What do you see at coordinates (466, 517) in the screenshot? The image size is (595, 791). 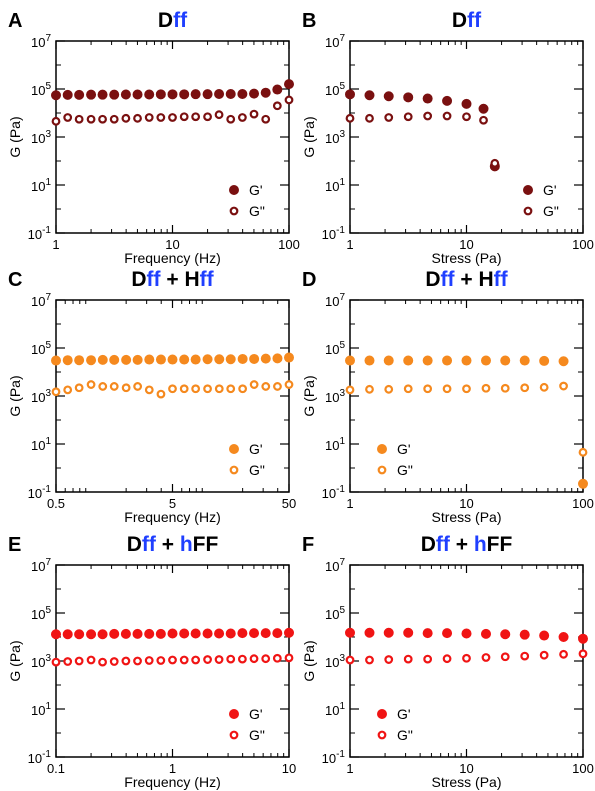 I see `x-axis-label: Stress (Pa)` at bounding box center [466, 517].